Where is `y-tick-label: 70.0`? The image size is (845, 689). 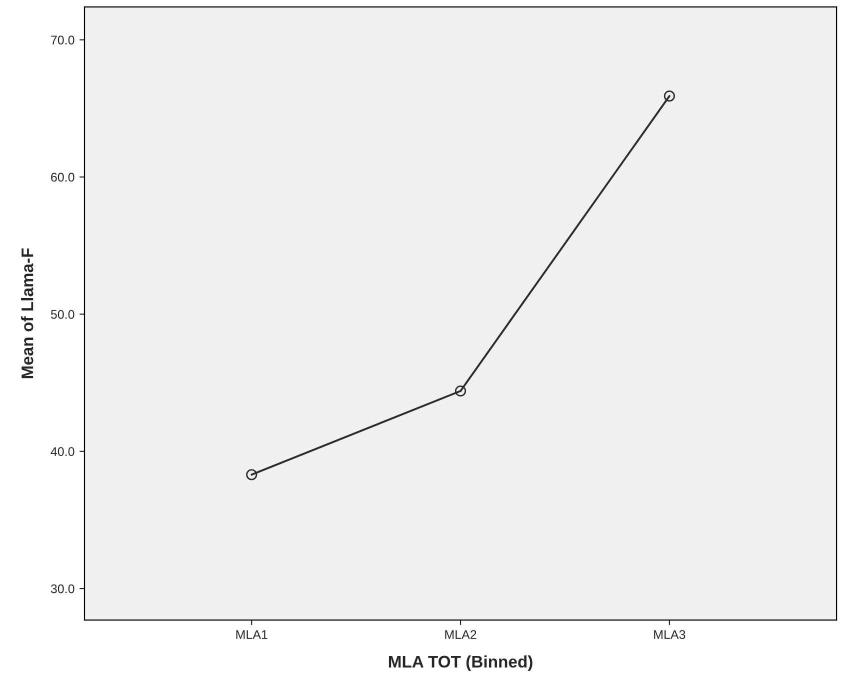 y-tick-label: 70.0 is located at coordinates (62, 40).